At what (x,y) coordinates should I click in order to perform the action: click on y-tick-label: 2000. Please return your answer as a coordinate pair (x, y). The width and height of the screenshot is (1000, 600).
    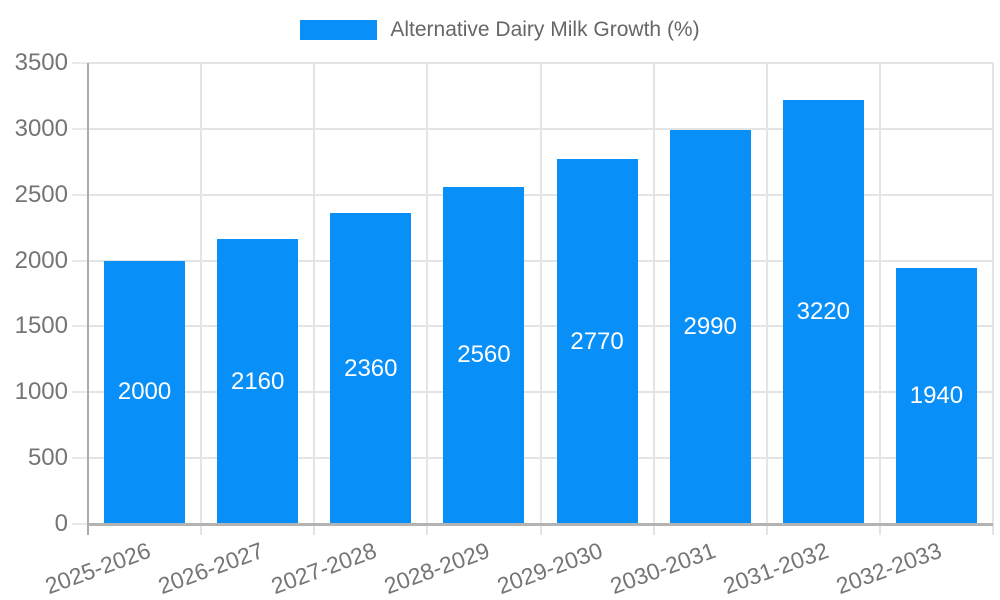
    Looking at the image, I should click on (41, 260).